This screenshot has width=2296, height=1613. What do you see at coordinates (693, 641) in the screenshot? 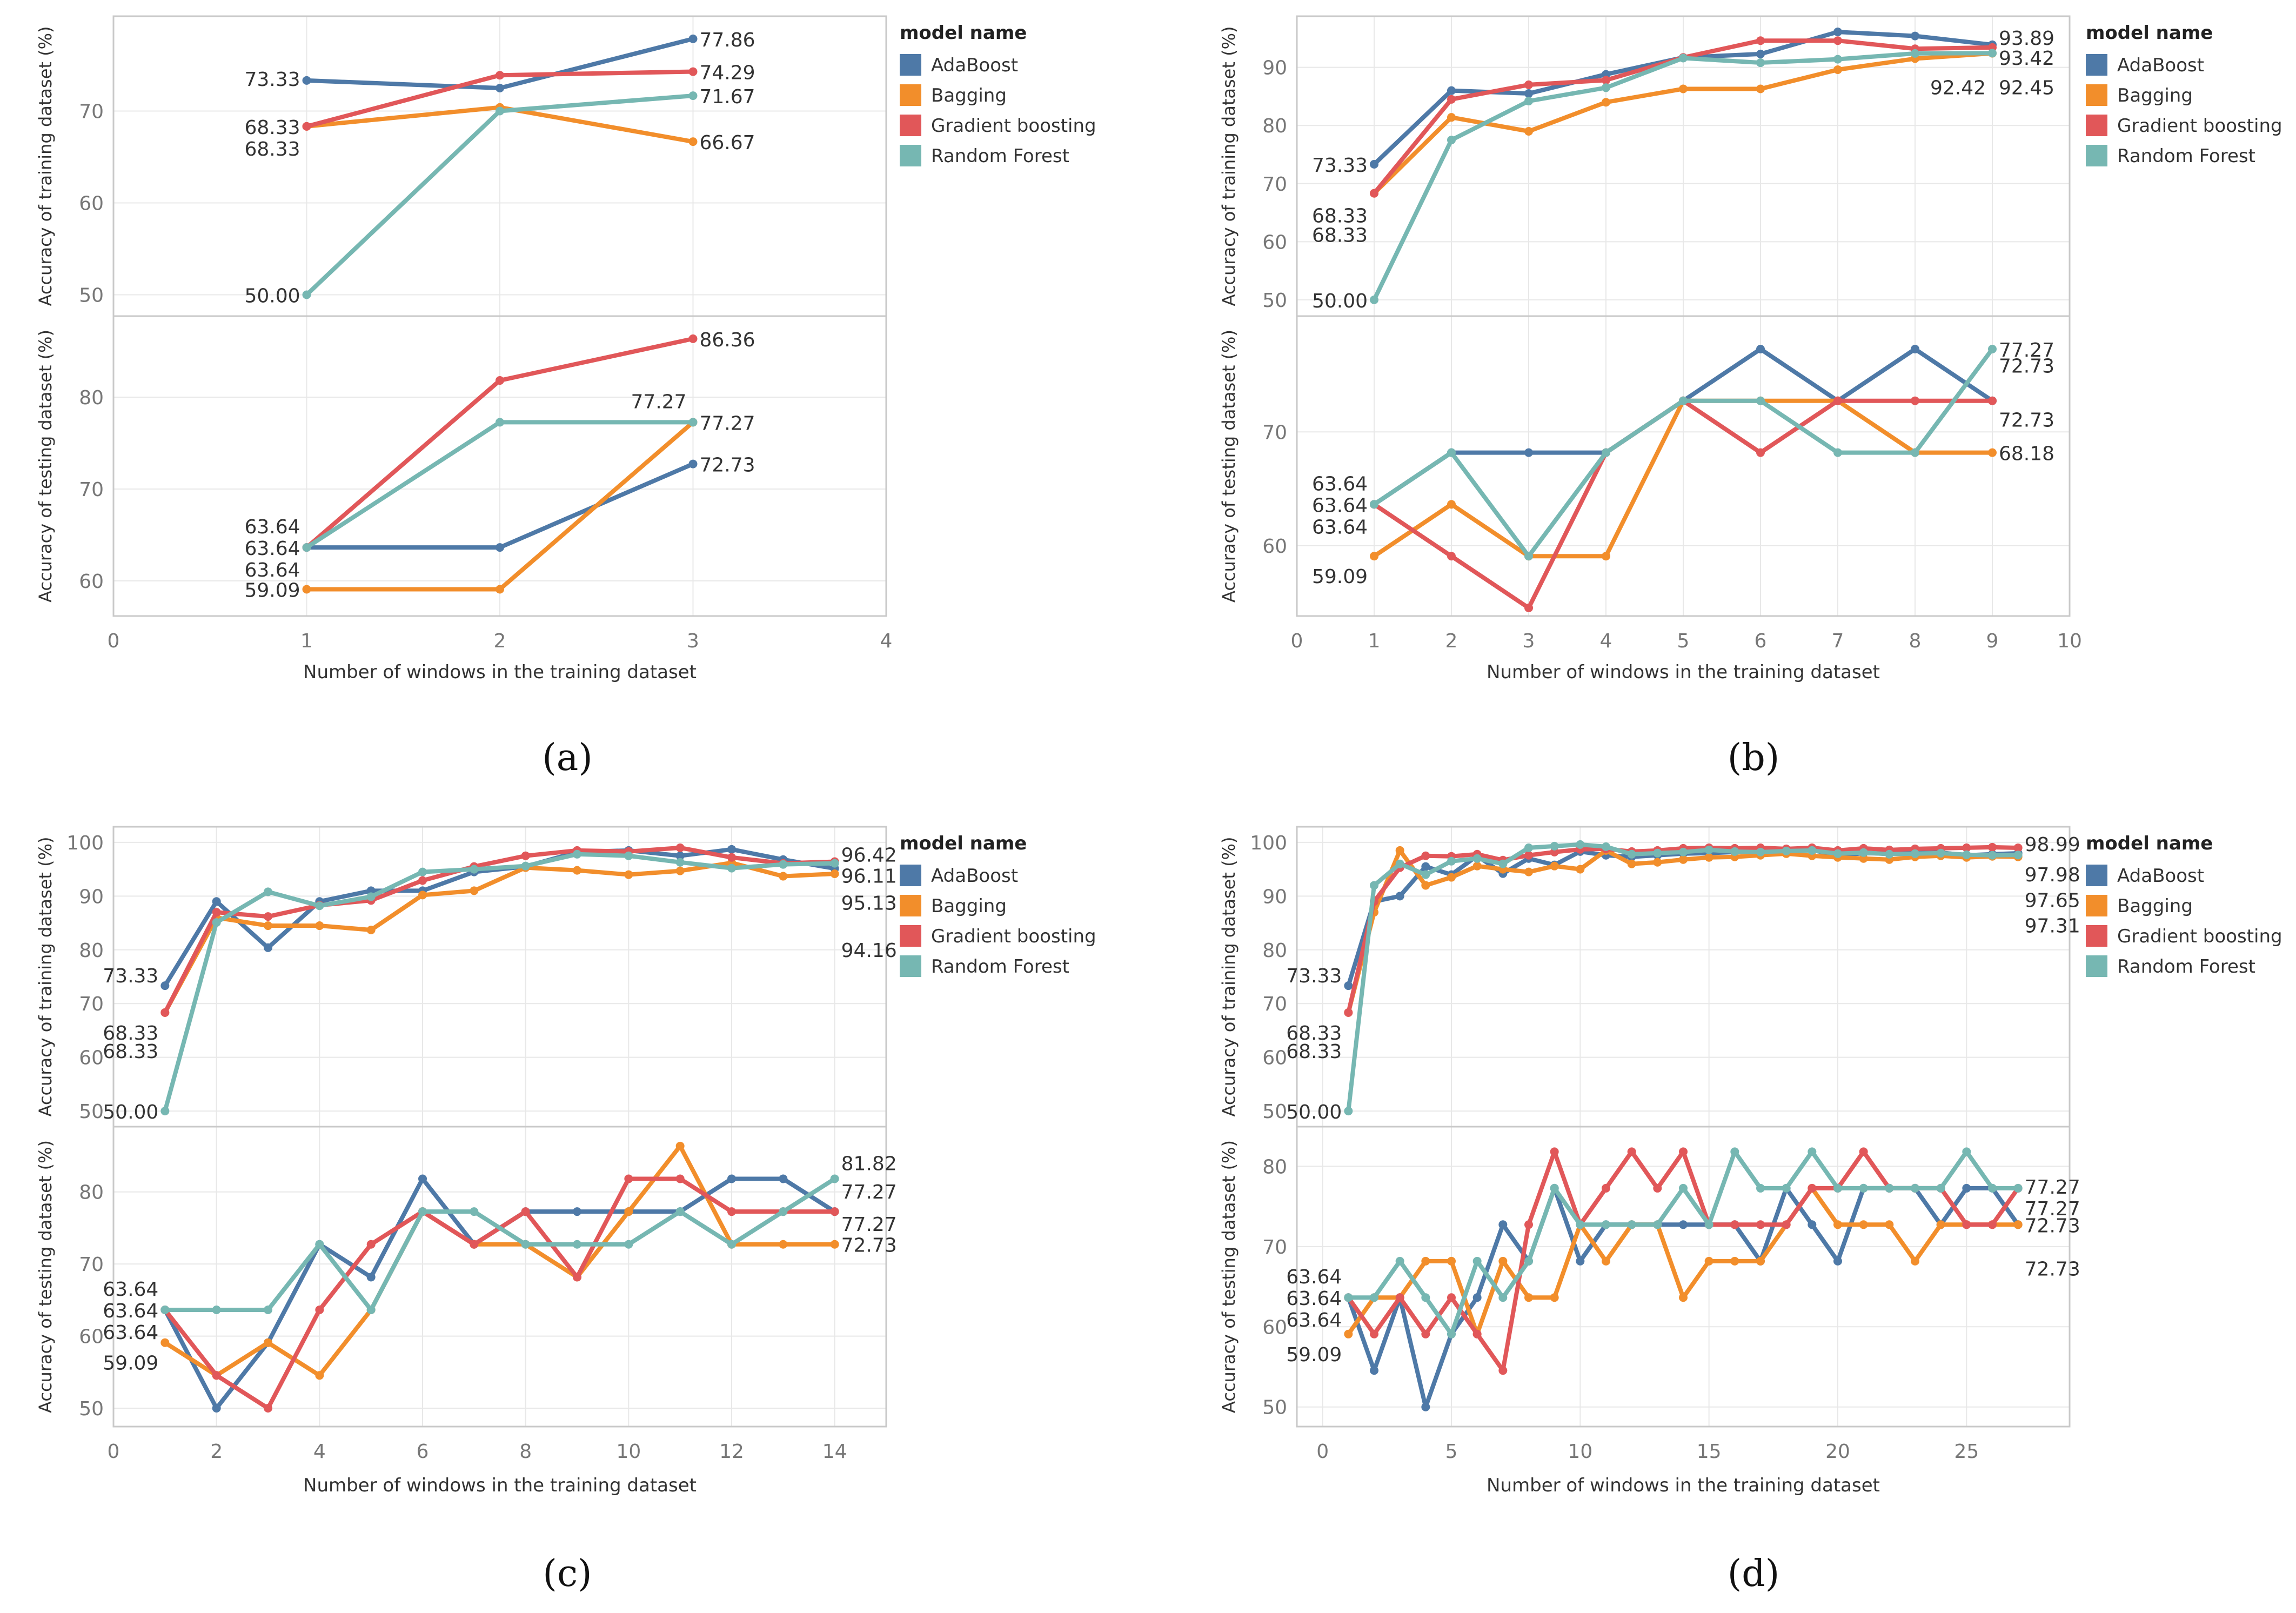
I see `x-tick-label: 3` at bounding box center [693, 641].